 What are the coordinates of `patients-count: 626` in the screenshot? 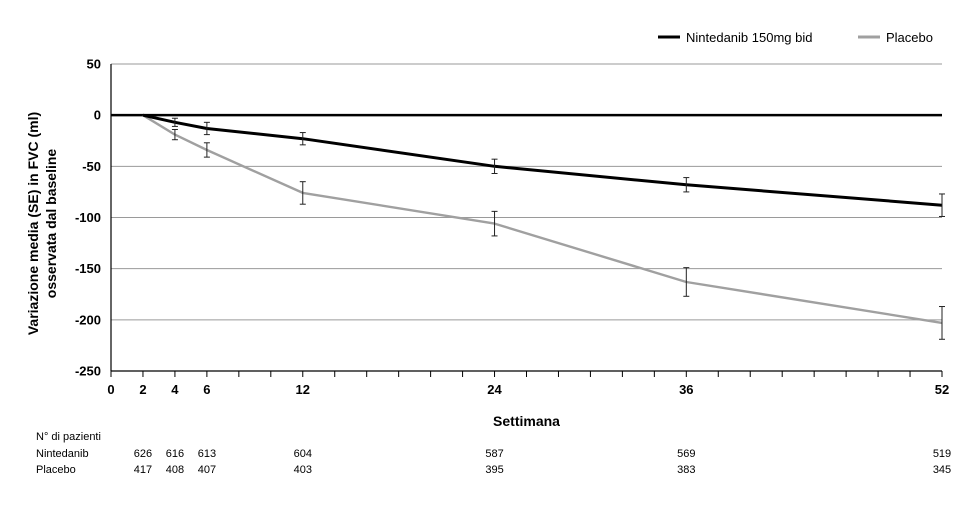 It's located at (143, 454).